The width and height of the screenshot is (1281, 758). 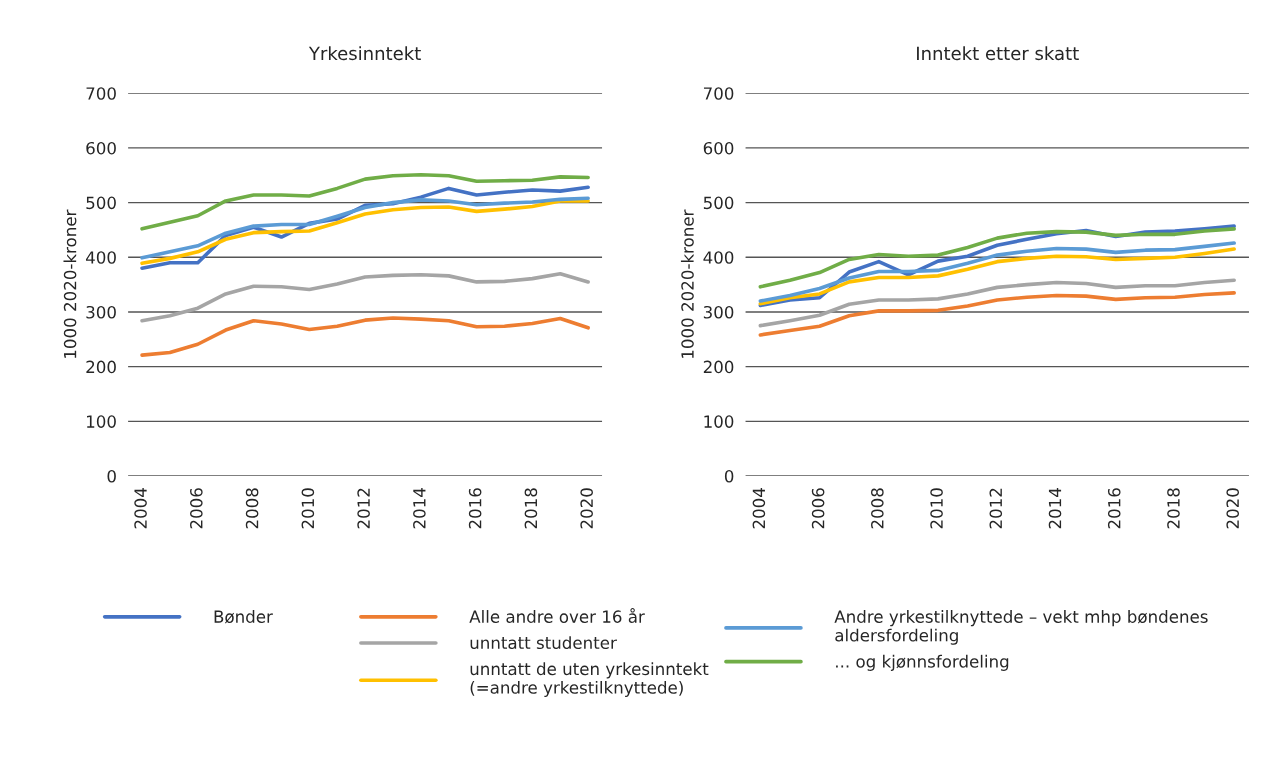 I want to click on chart-title: Yrkesinntekt, so click(x=364, y=53).